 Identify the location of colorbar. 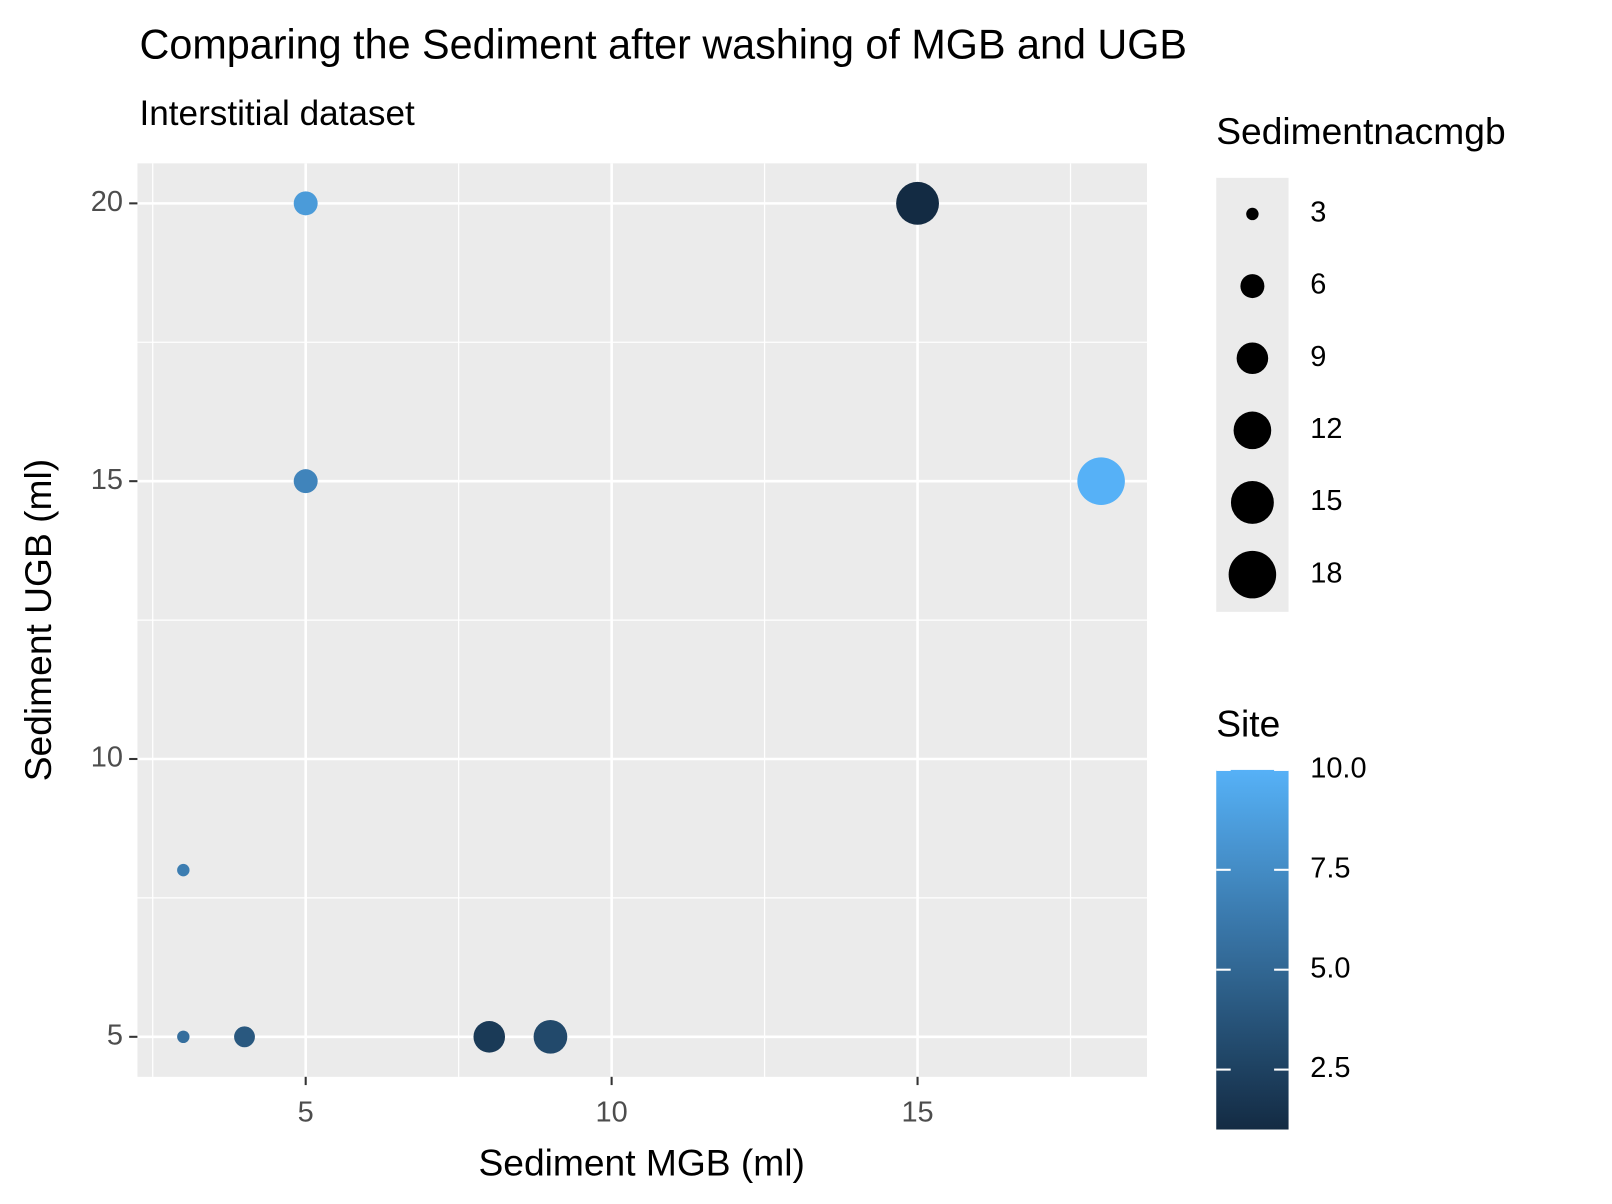
(1252, 949).